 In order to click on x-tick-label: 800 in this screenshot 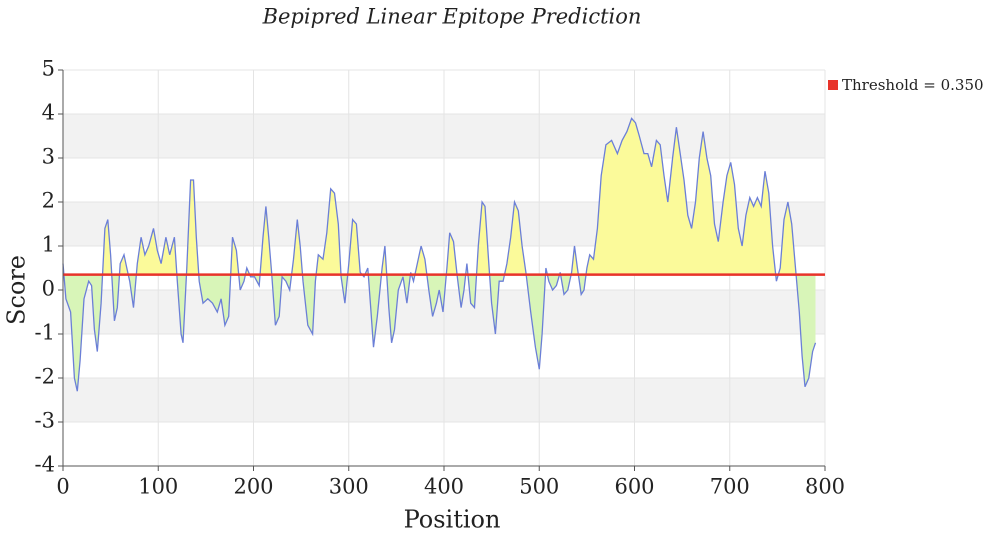, I will do `click(825, 487)`.